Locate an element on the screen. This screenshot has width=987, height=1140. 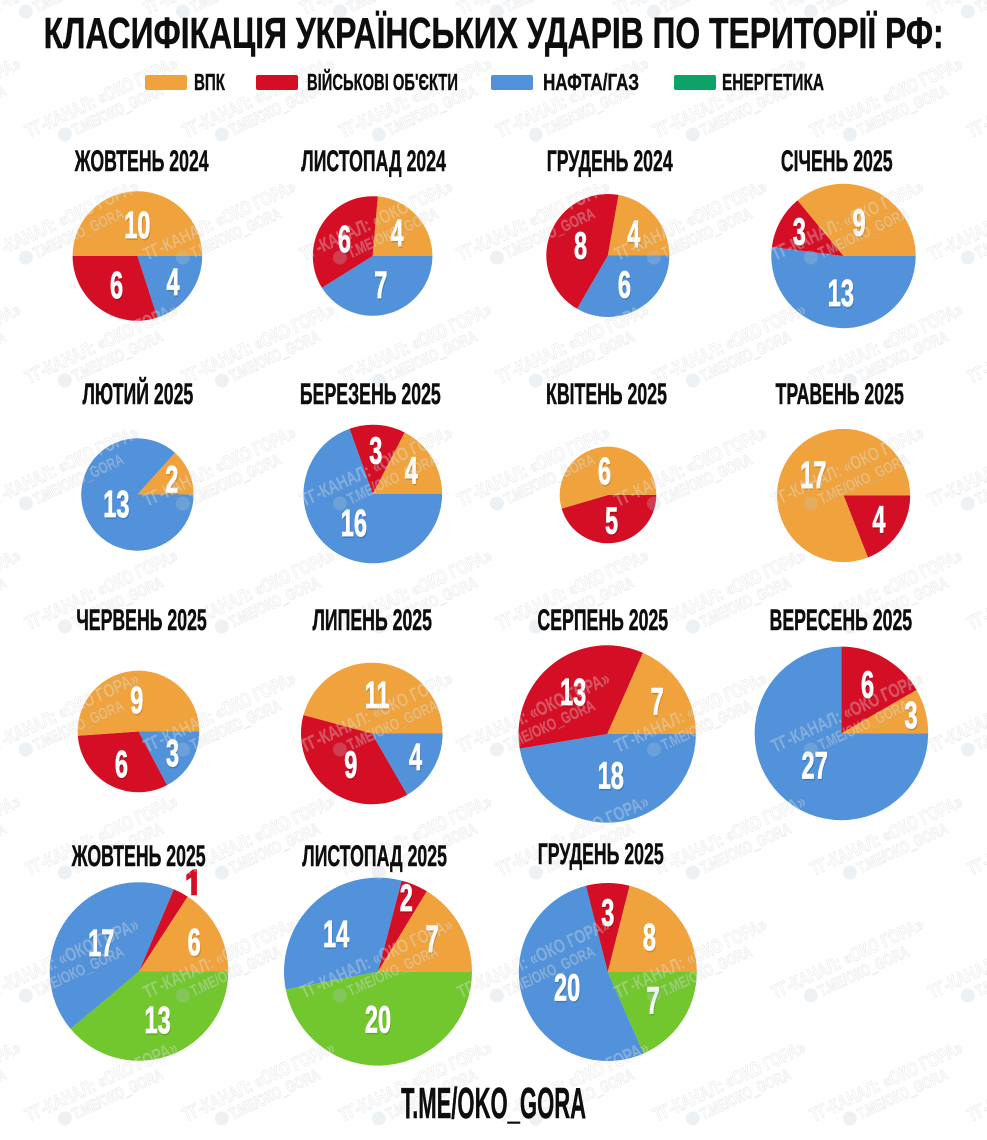
svg-text: 16 is located at coordinates (355, 524).